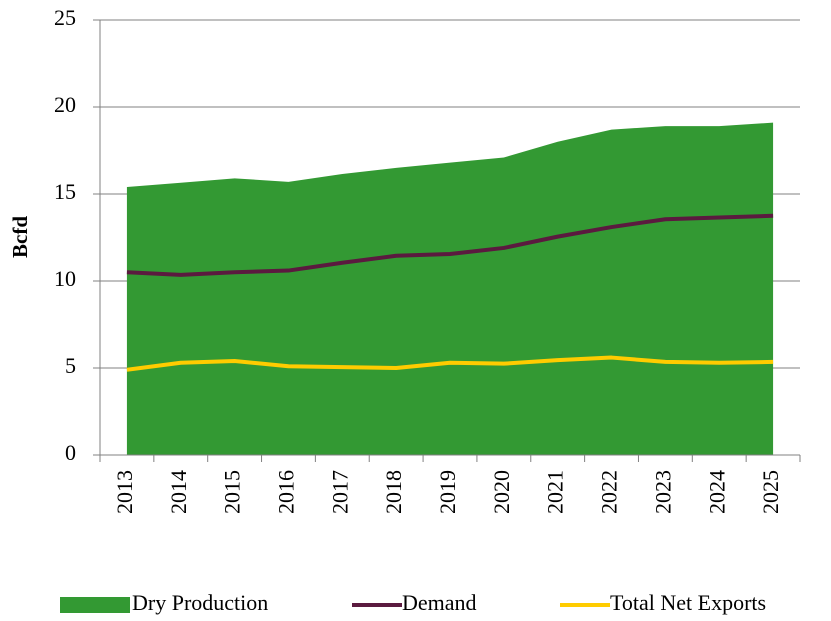 The image size is (831, 621). Describe the element at coordinates (95, 605) in the screenshot. I see `legend-swatch` at that location.